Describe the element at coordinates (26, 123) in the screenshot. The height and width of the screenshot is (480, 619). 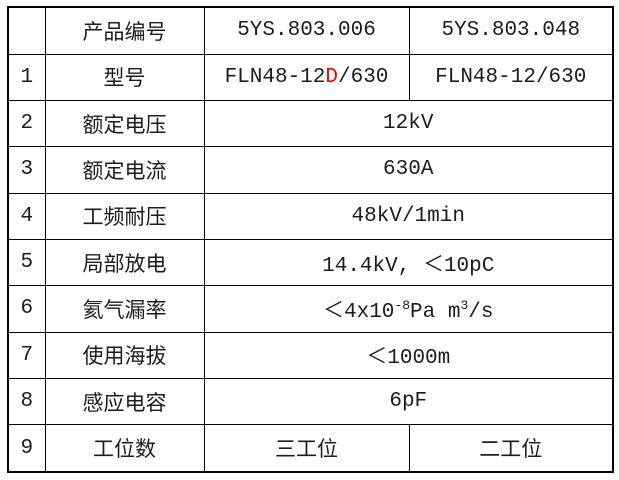
I see `row-number-cell: 2` at that location.